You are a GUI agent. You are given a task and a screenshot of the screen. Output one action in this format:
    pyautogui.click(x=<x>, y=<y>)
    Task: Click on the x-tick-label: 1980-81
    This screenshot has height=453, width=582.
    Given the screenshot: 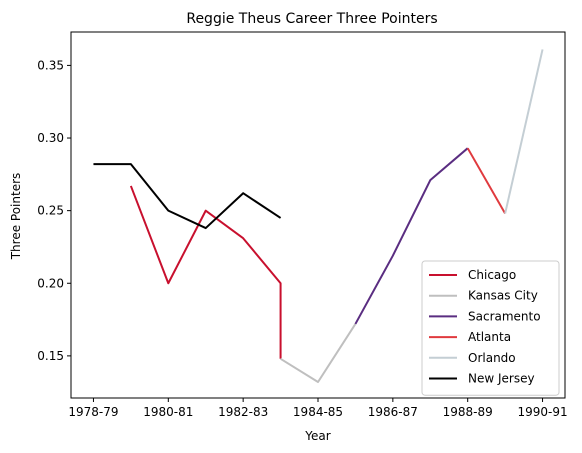 What is the action you would take?
    pyautogui.click(x=168, y=412)
    